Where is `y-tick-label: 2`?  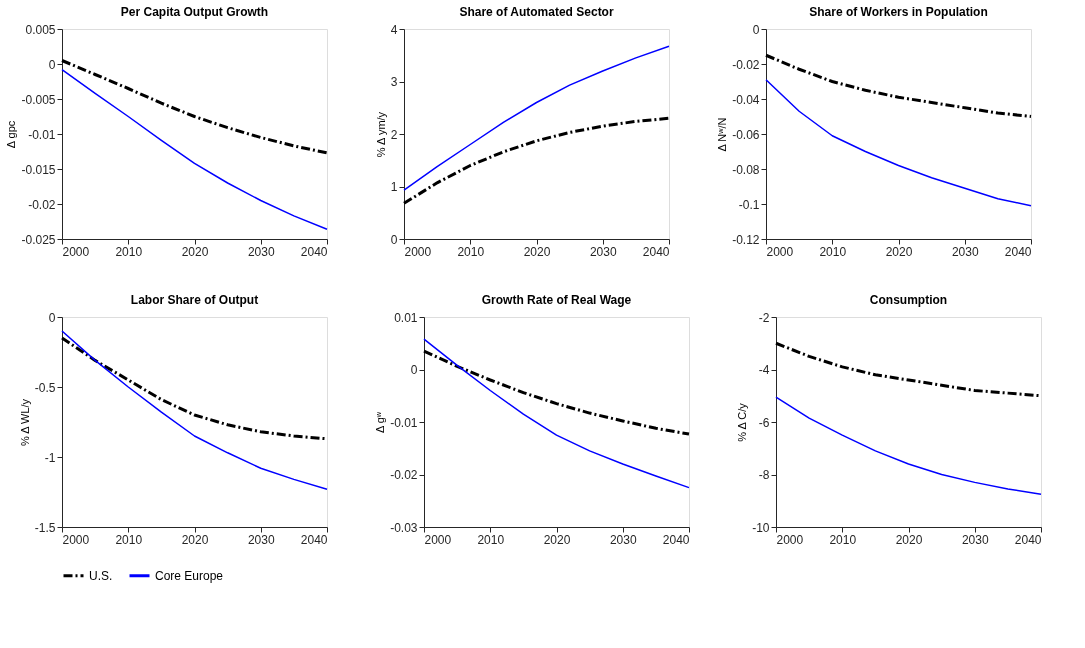
y-tick-label: 2 is located at coordinates (394, 134).